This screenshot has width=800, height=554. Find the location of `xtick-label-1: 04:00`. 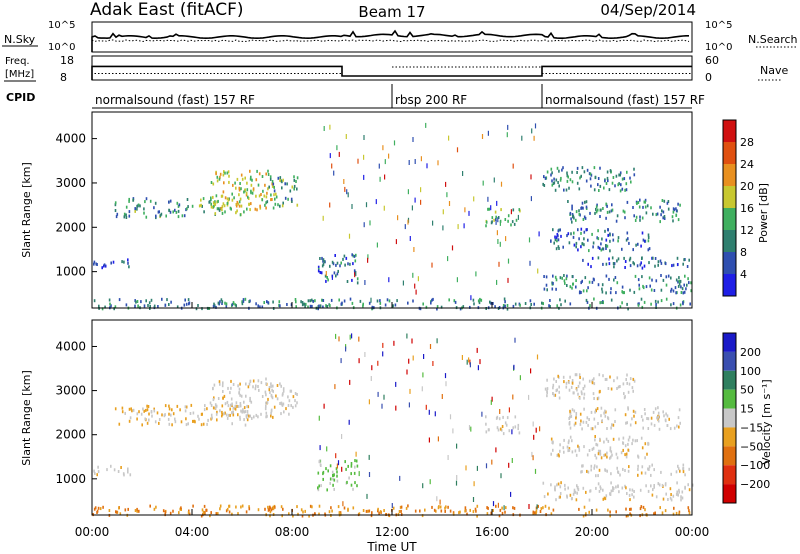

xtick-label-1: 04:00 is located at coordinates (192, 532).